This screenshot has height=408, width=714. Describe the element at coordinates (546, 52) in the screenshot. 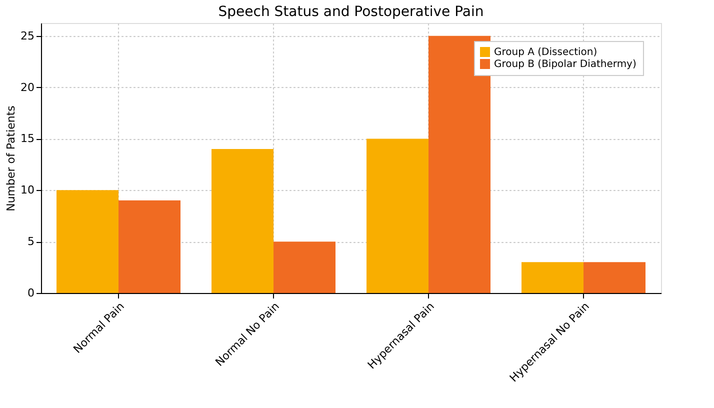

I see `legend-label: Group A (Dissection)` at that location.